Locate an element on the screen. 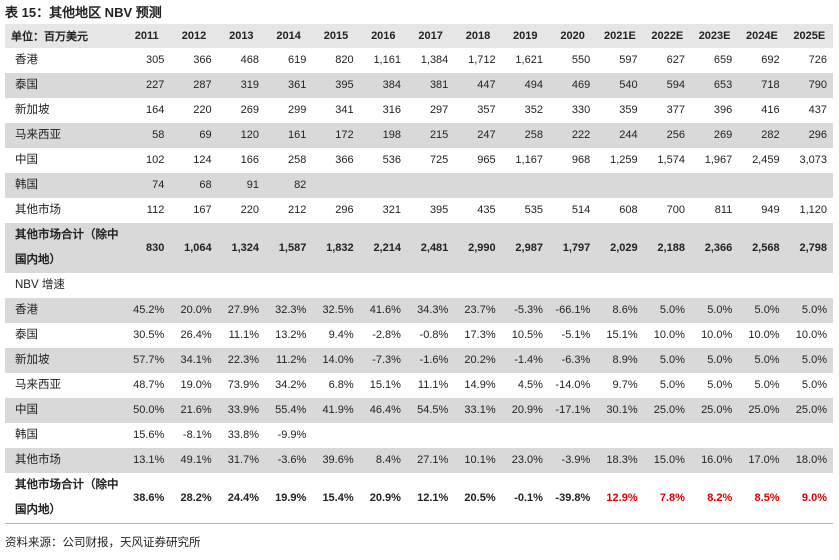 Image resolution: width=839 pixels, height=560 pixels. cell: 244 is located at coordinates (620, 135).